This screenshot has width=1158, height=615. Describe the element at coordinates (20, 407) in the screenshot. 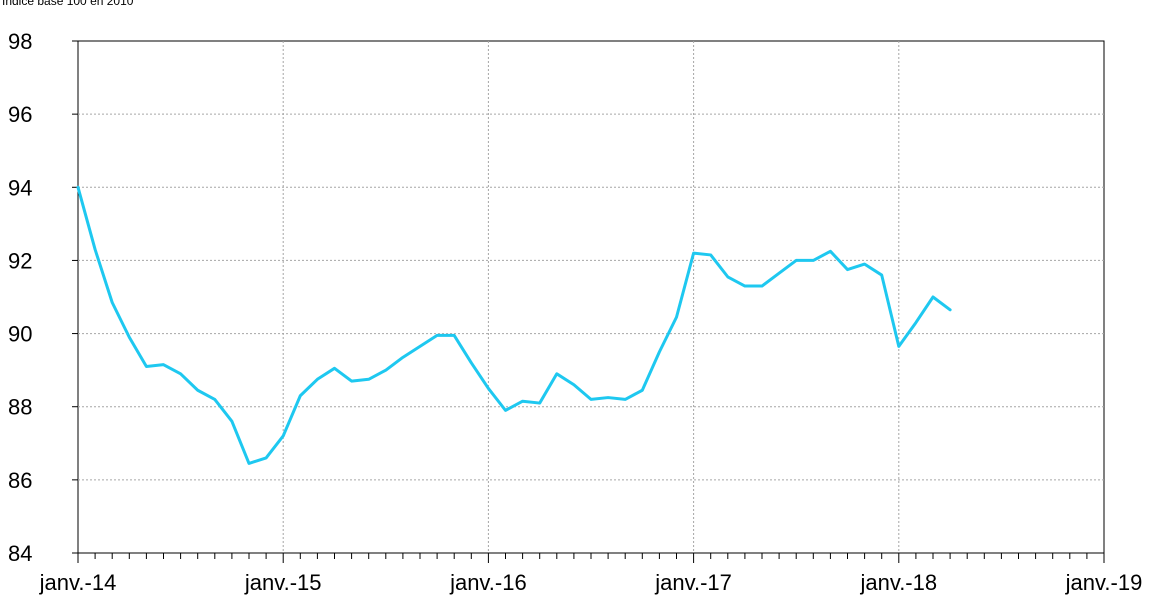

I see `y-tick-label: 88` at that location.